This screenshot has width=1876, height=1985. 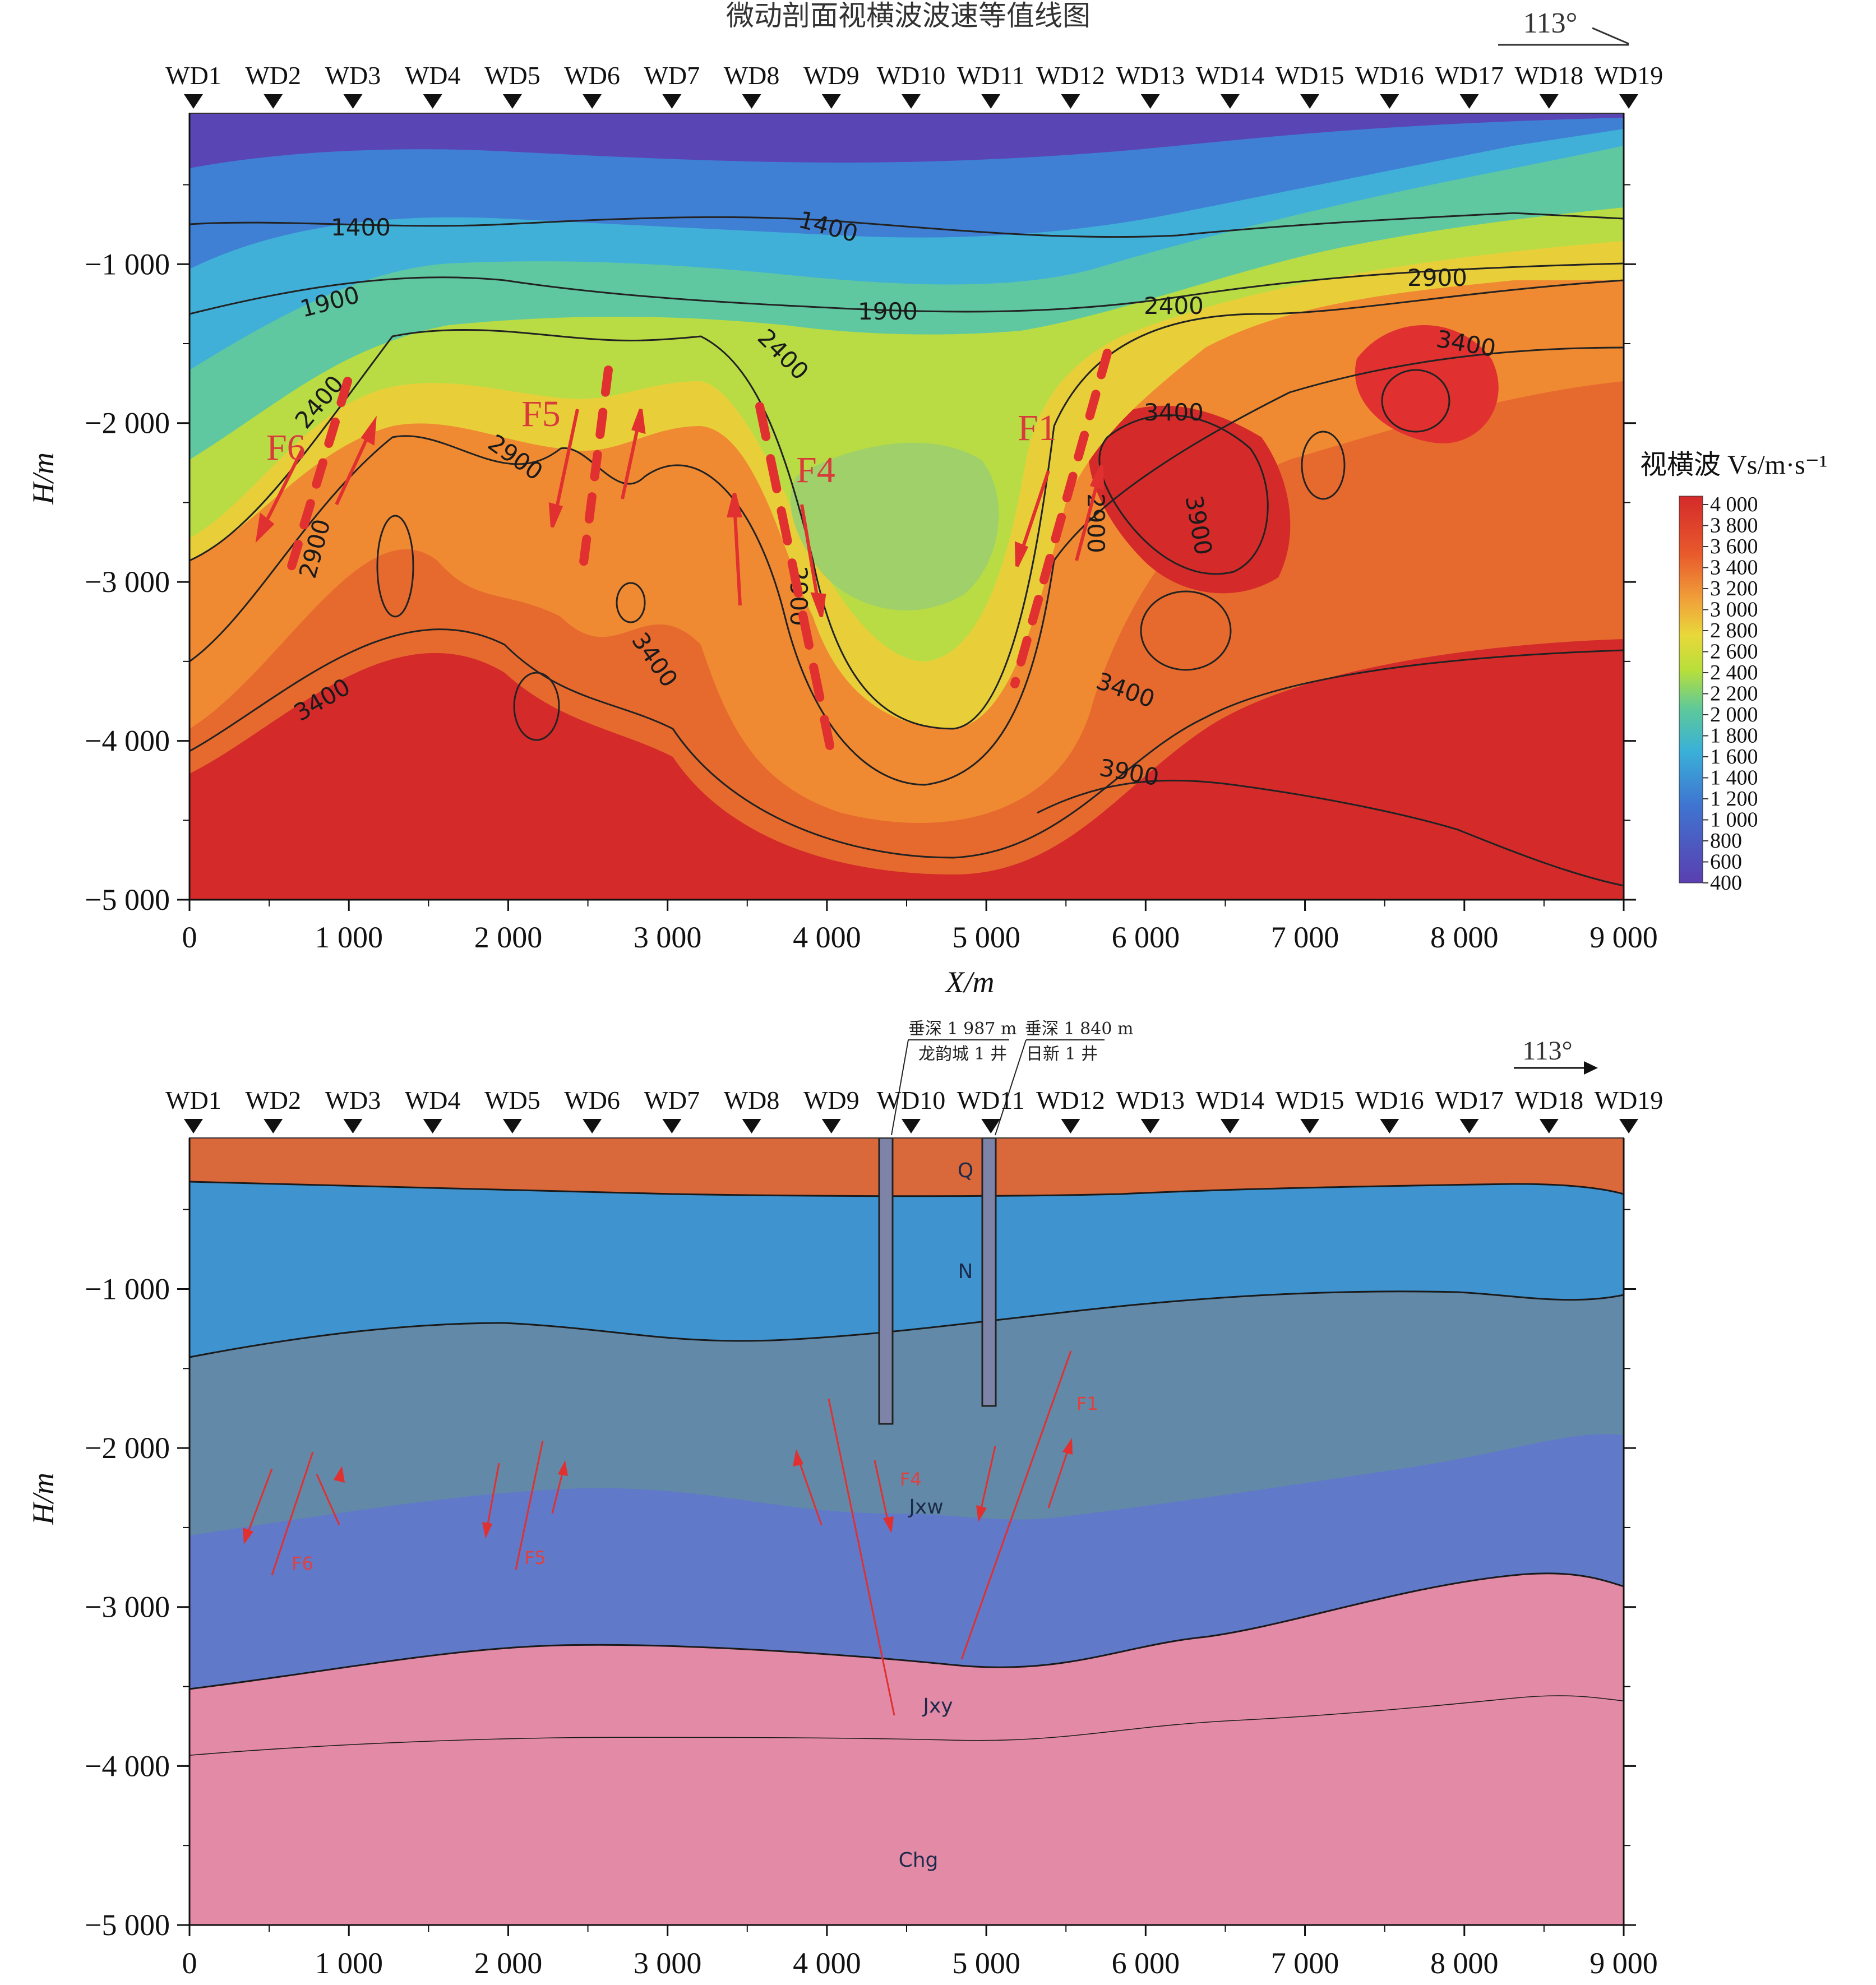 What do you see at coordinates (831, 75) in the screenshot?
I see `station-label: WD9` at bounding box center [831, 75].